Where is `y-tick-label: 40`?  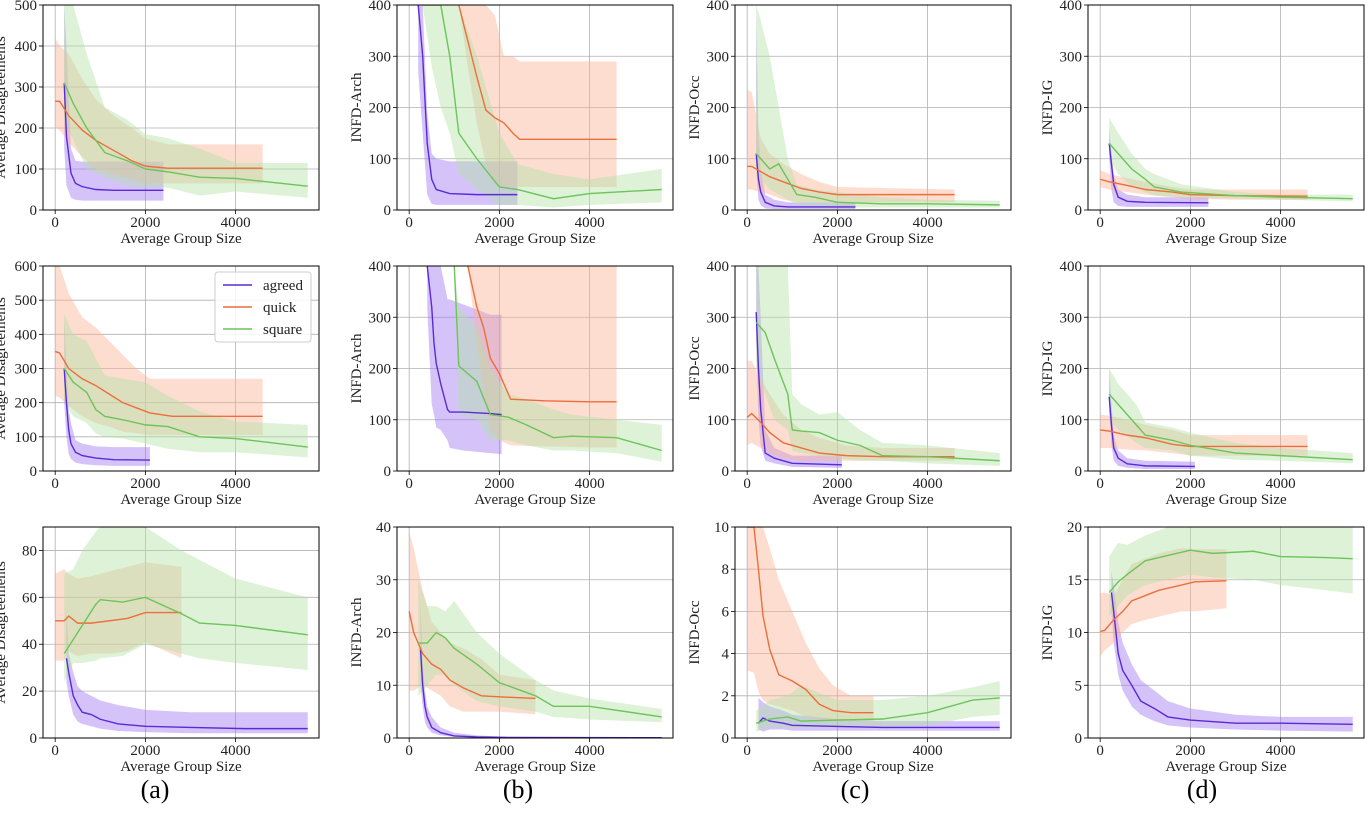 y-tick-label: 40 is located at coordinates (29, 645).